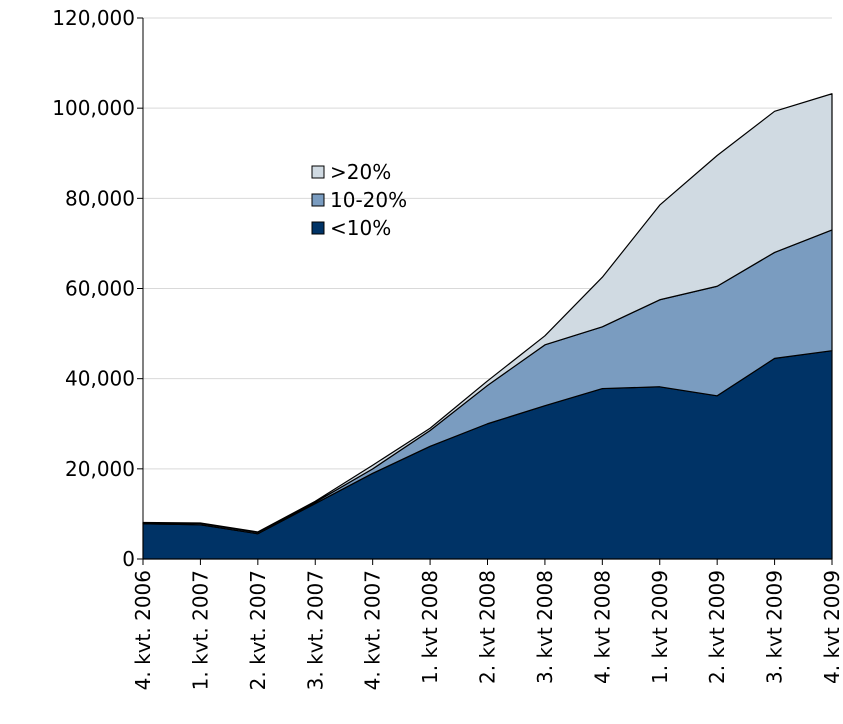 The image size is (843, 724). What do you see at coordinates (100, 198) in the screenshot?
I see `y-tick-label: 80,000` at bounding box center [100, 198].